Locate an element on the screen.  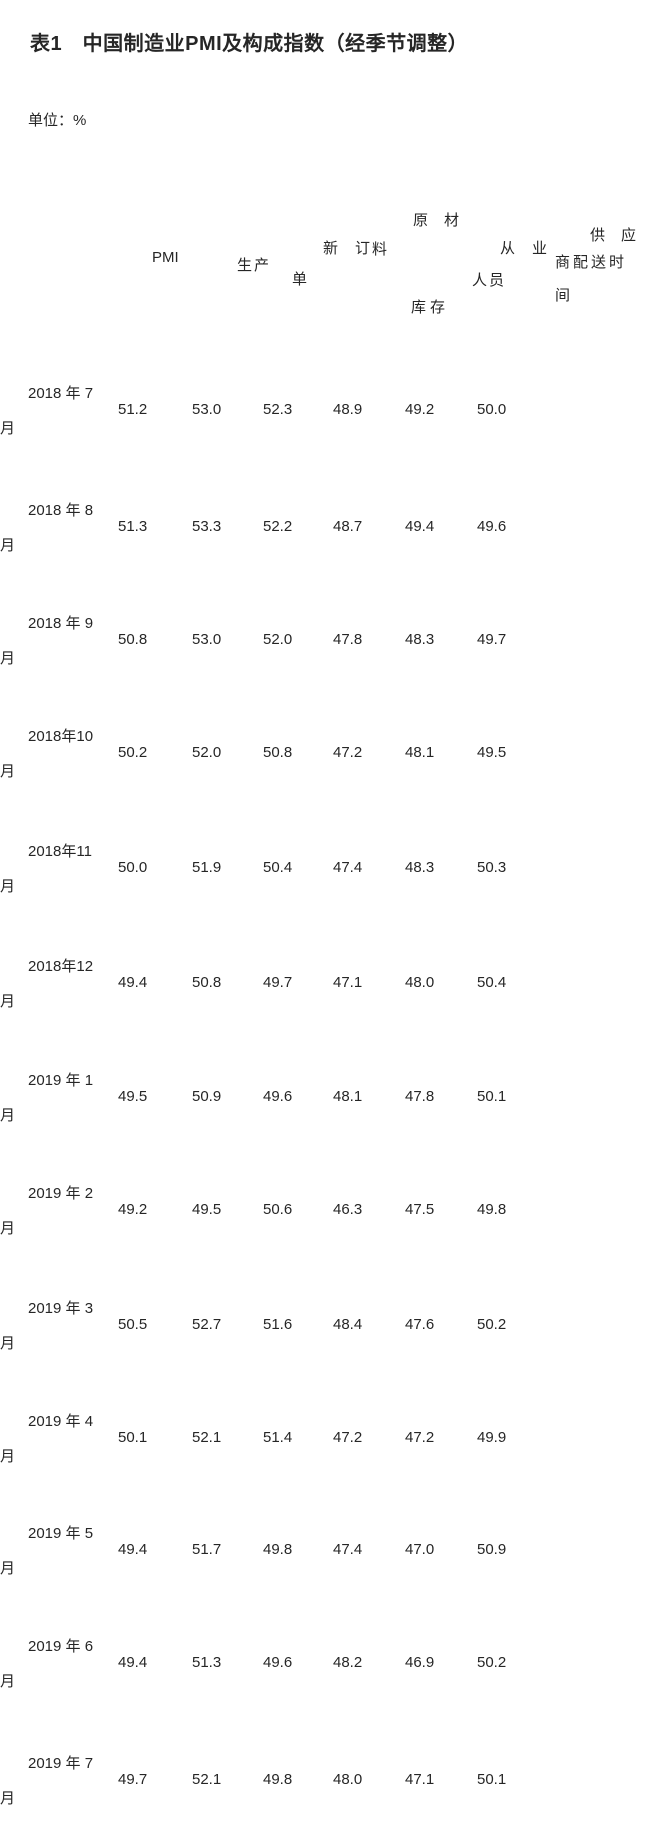
row-month-label-line1: 2019 年 1 is located at coordinates (61, 1080).